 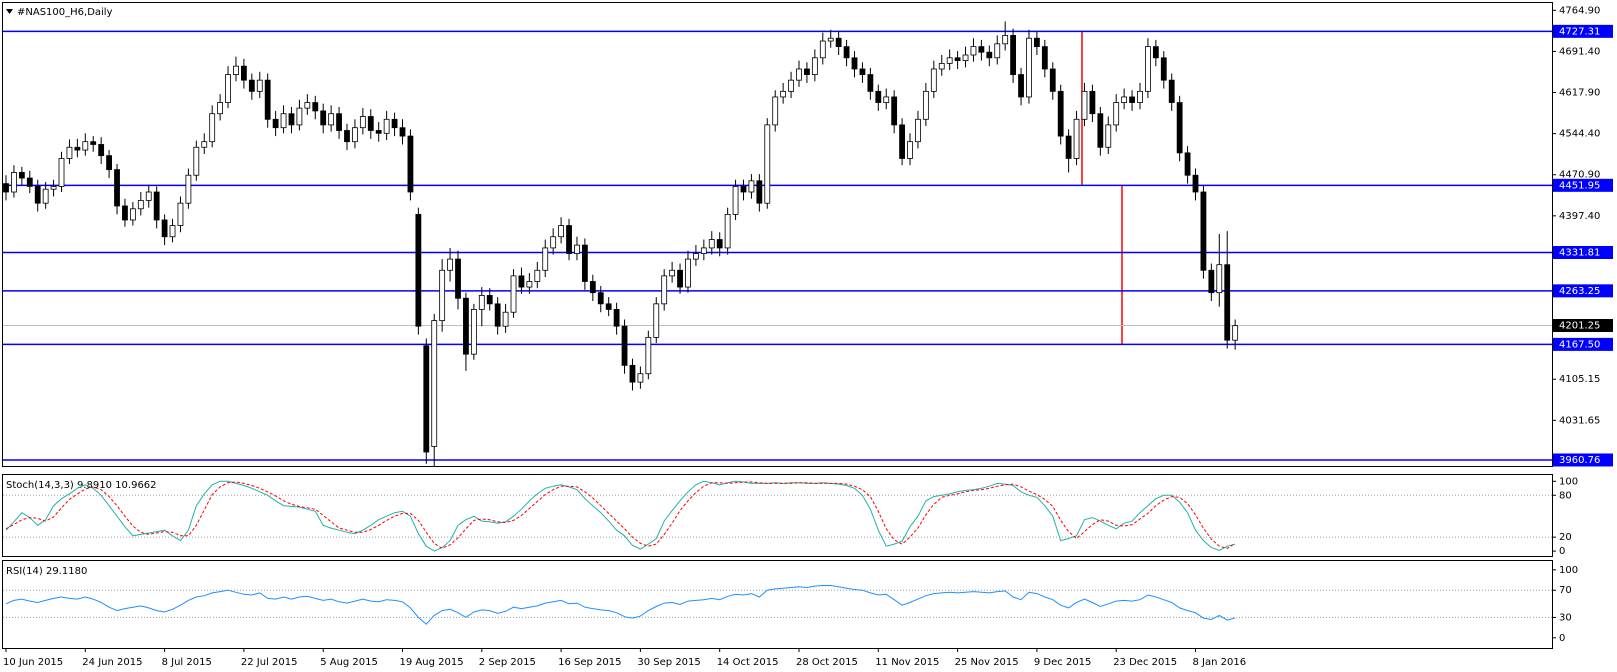 What do you see at coordinates (1220, 662) in the screenshot?
I see `x-tick-label: 8 Jan 2016` at bounding box center [1220, 662].